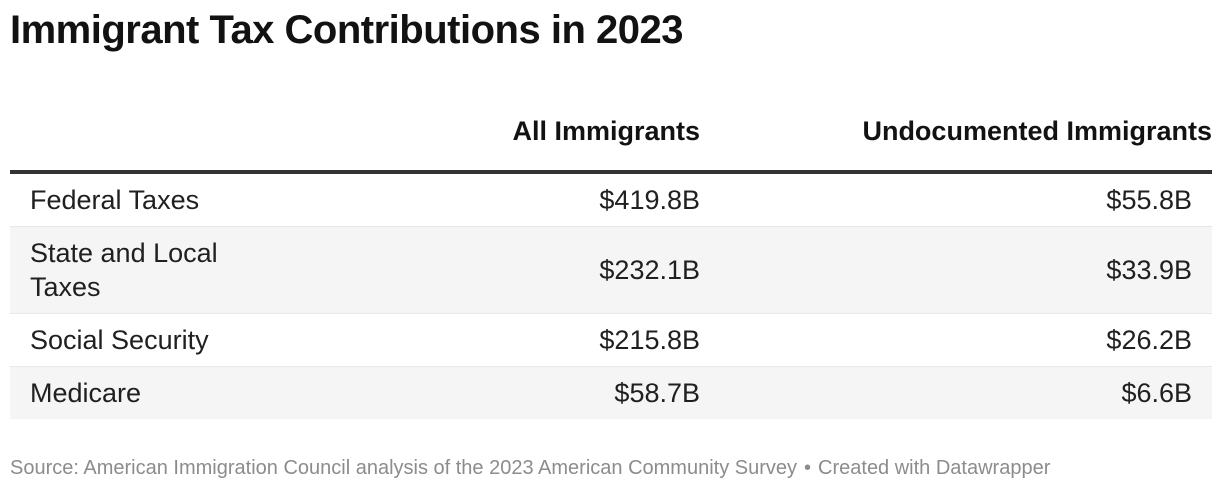 This screenshot has width=1220, height=494. I want to click on cell-value-undocumented-immigrants: $33.9B, so click(956, 270).